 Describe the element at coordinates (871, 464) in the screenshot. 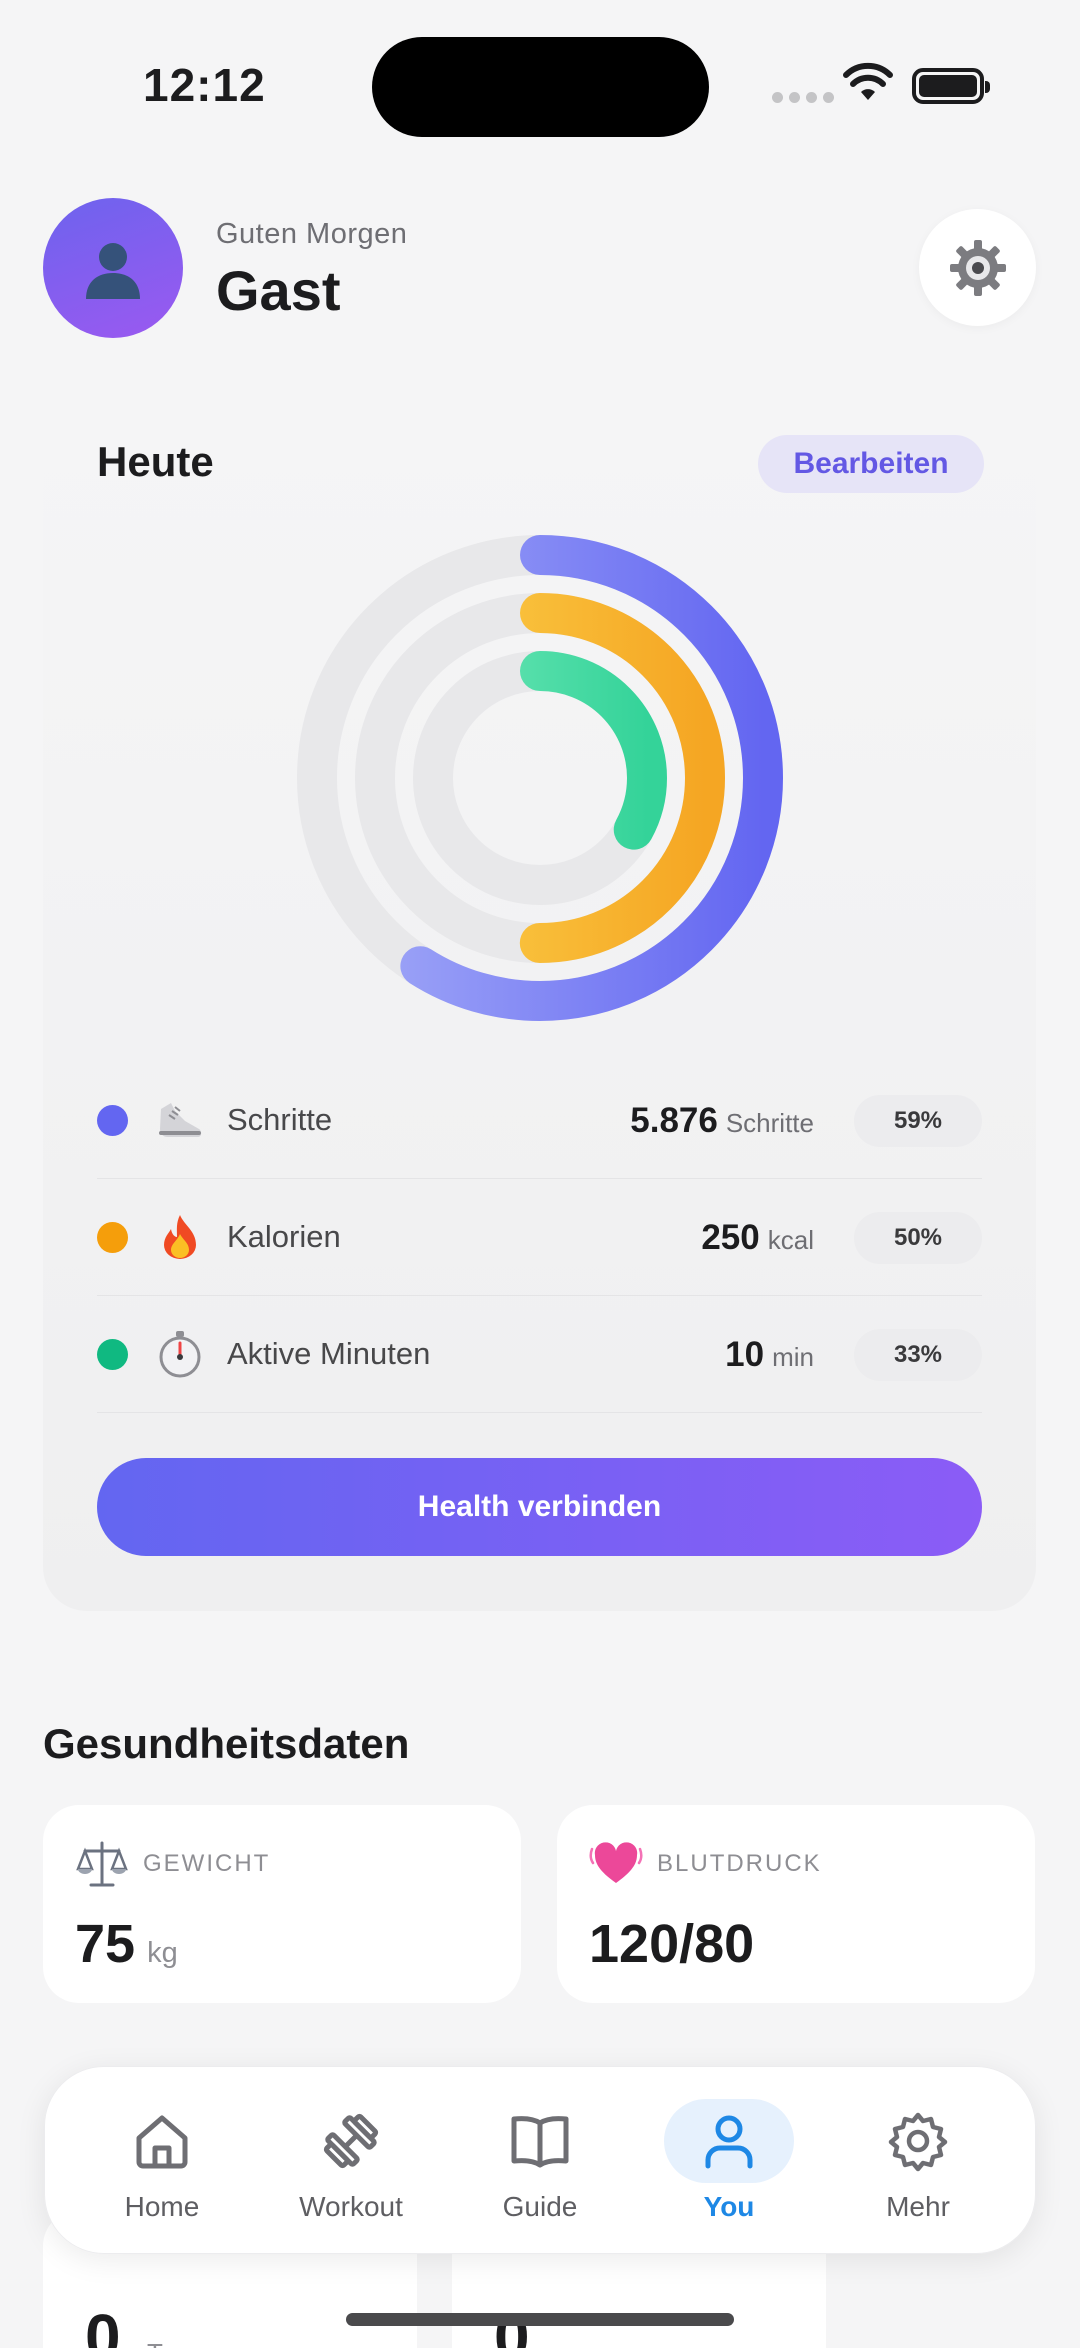

I see `edit-button: Bearbeiten` at that location.